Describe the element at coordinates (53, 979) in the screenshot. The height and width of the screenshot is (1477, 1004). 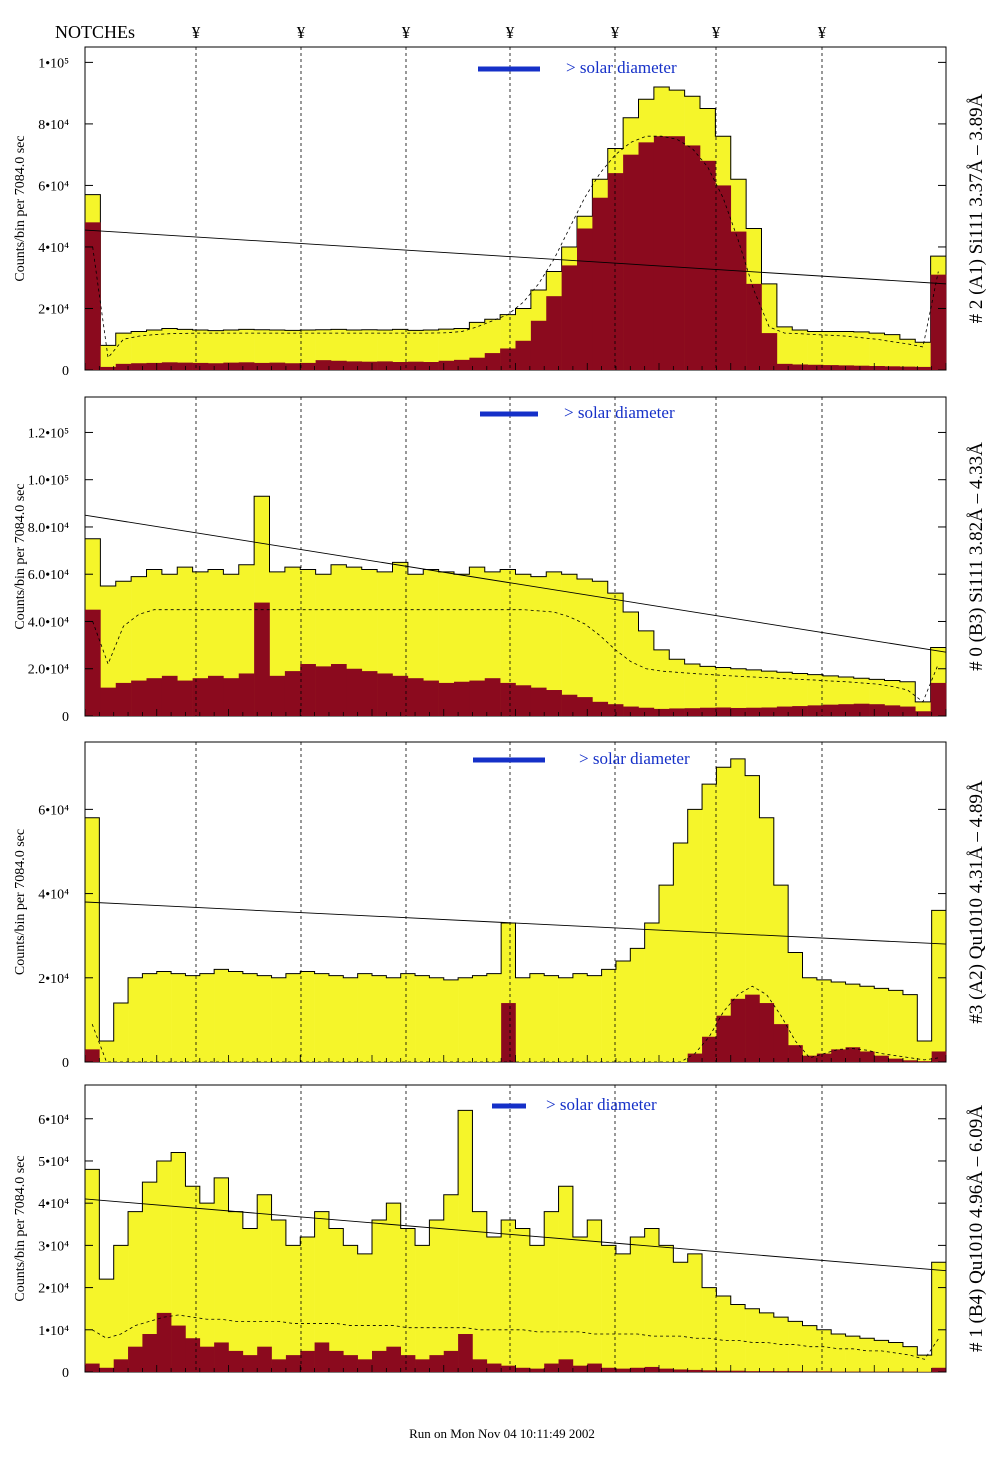
I see `y-tick-label: 2•10⁴` at that location.